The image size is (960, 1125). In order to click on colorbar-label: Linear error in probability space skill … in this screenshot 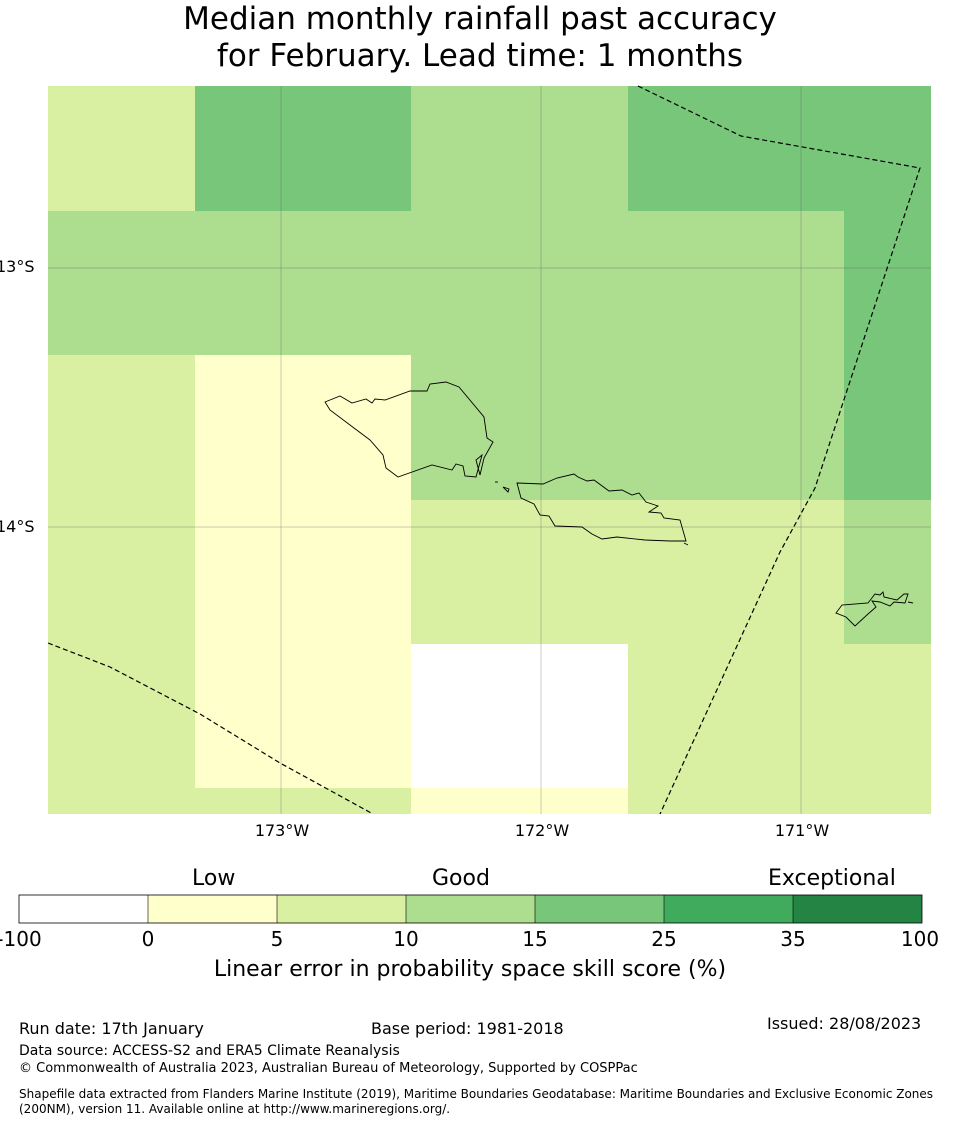, I will do `click(470, 969)`.